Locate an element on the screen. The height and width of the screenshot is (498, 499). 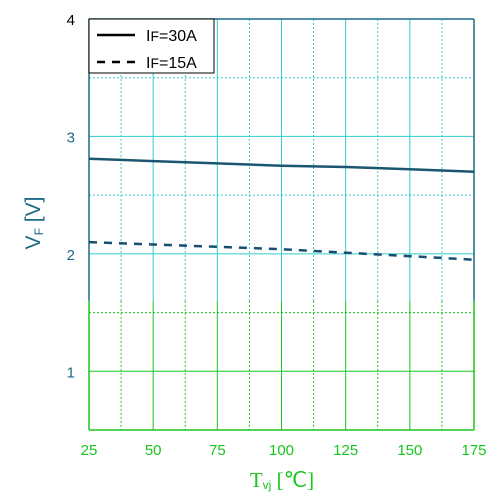
y-tick-label: 4 is located at coordinates (71, 20).